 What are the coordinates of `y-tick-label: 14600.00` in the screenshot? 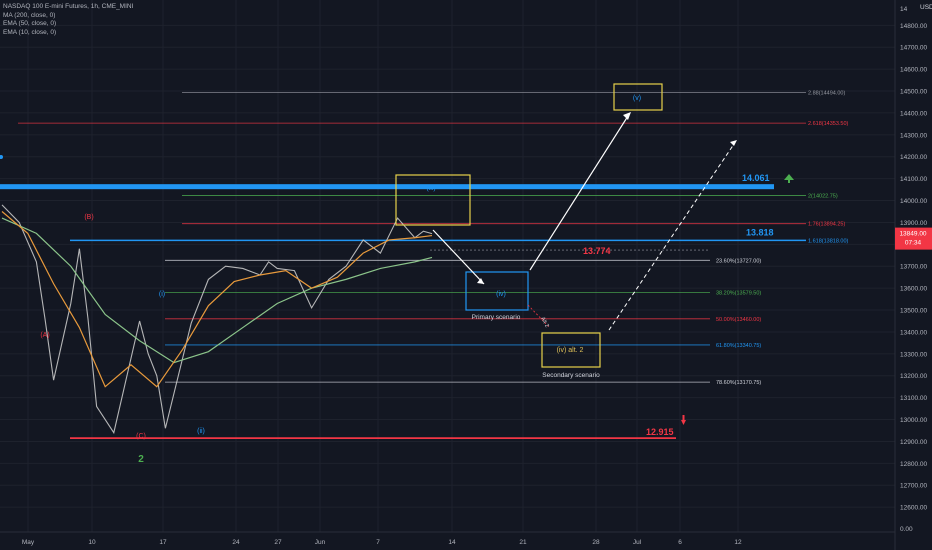 It's located at (913, 70).